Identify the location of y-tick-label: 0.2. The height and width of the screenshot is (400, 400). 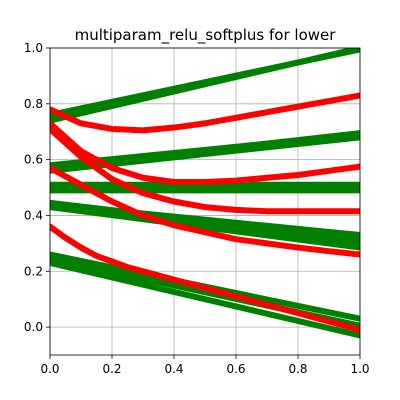
(33, 271).